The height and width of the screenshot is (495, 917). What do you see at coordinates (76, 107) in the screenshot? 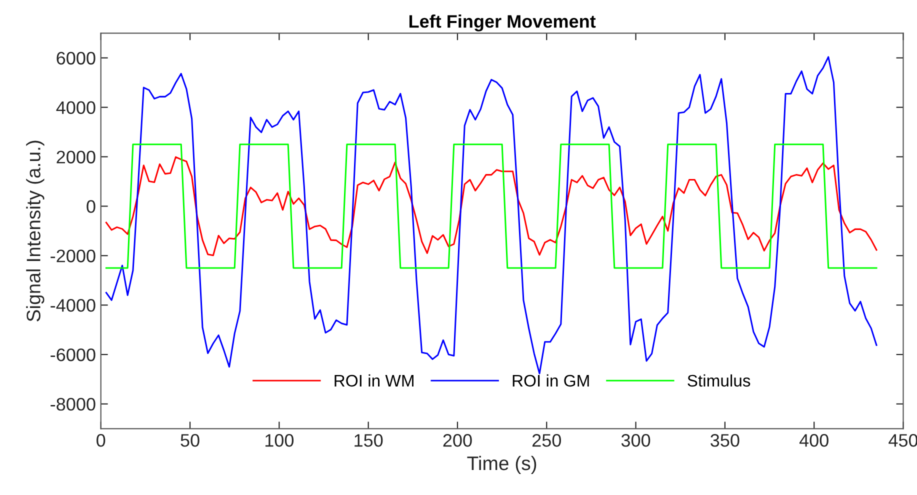
I see `y-tick-label: 4000` at bounding box center [76, 107].